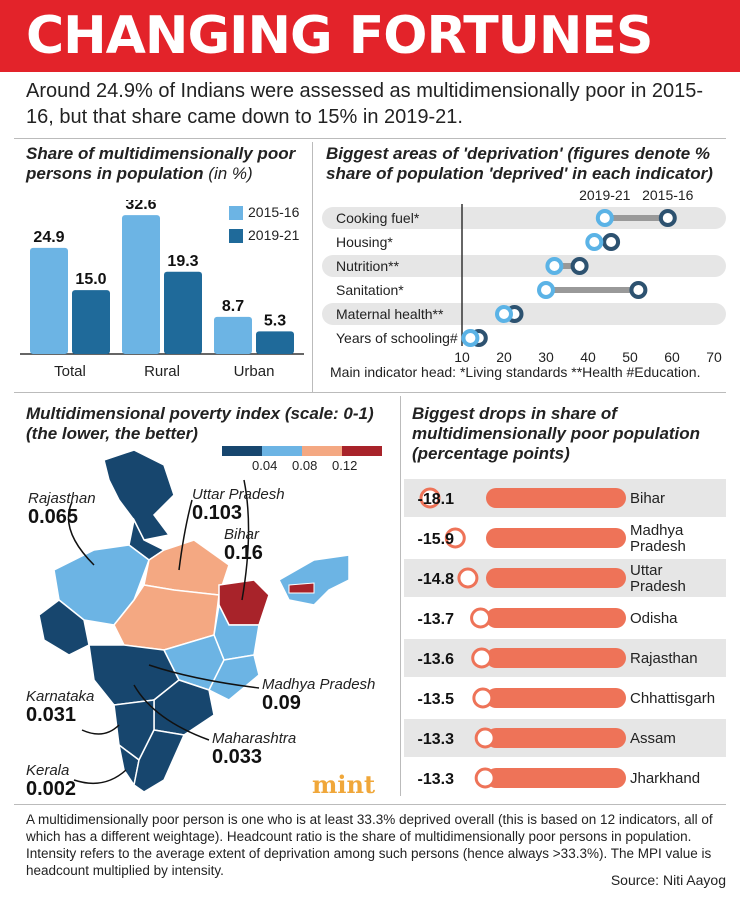 This screenshot has height=900, width=740. Describe the element at coordinates (319, 684) in the screenshot. I see `map-label-madhya-pradesh: Madhya Pradesh` at that location.